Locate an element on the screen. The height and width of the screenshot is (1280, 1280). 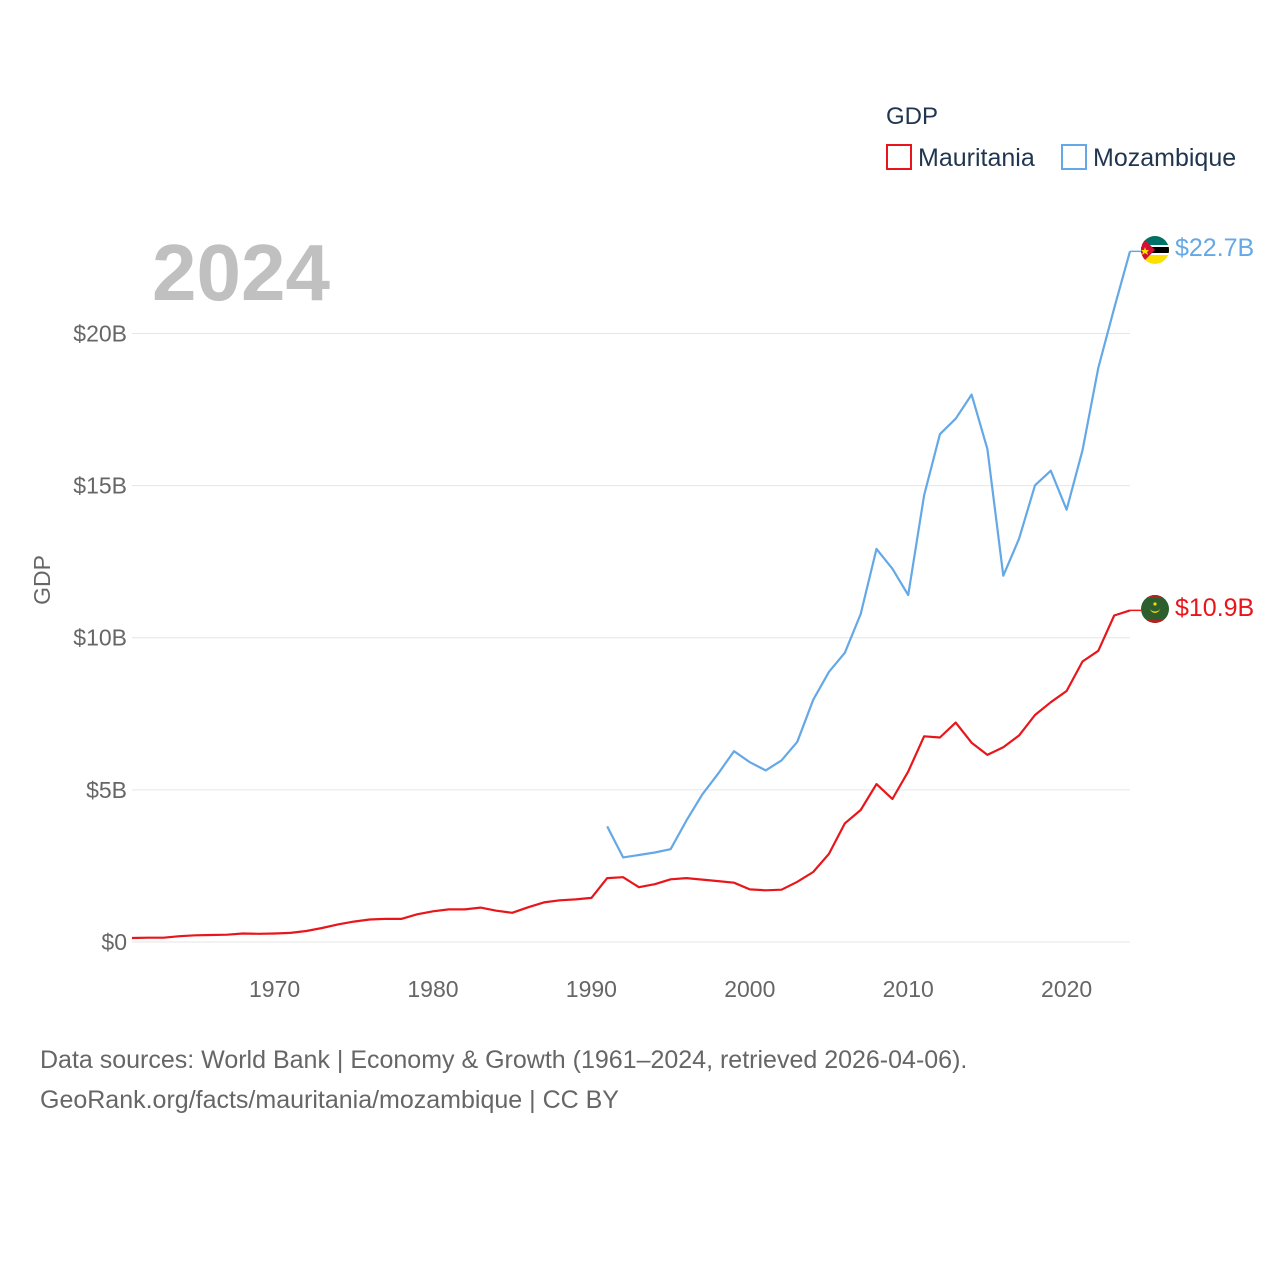
x-tick-label: 1990 is located at coordinates (591, 989).